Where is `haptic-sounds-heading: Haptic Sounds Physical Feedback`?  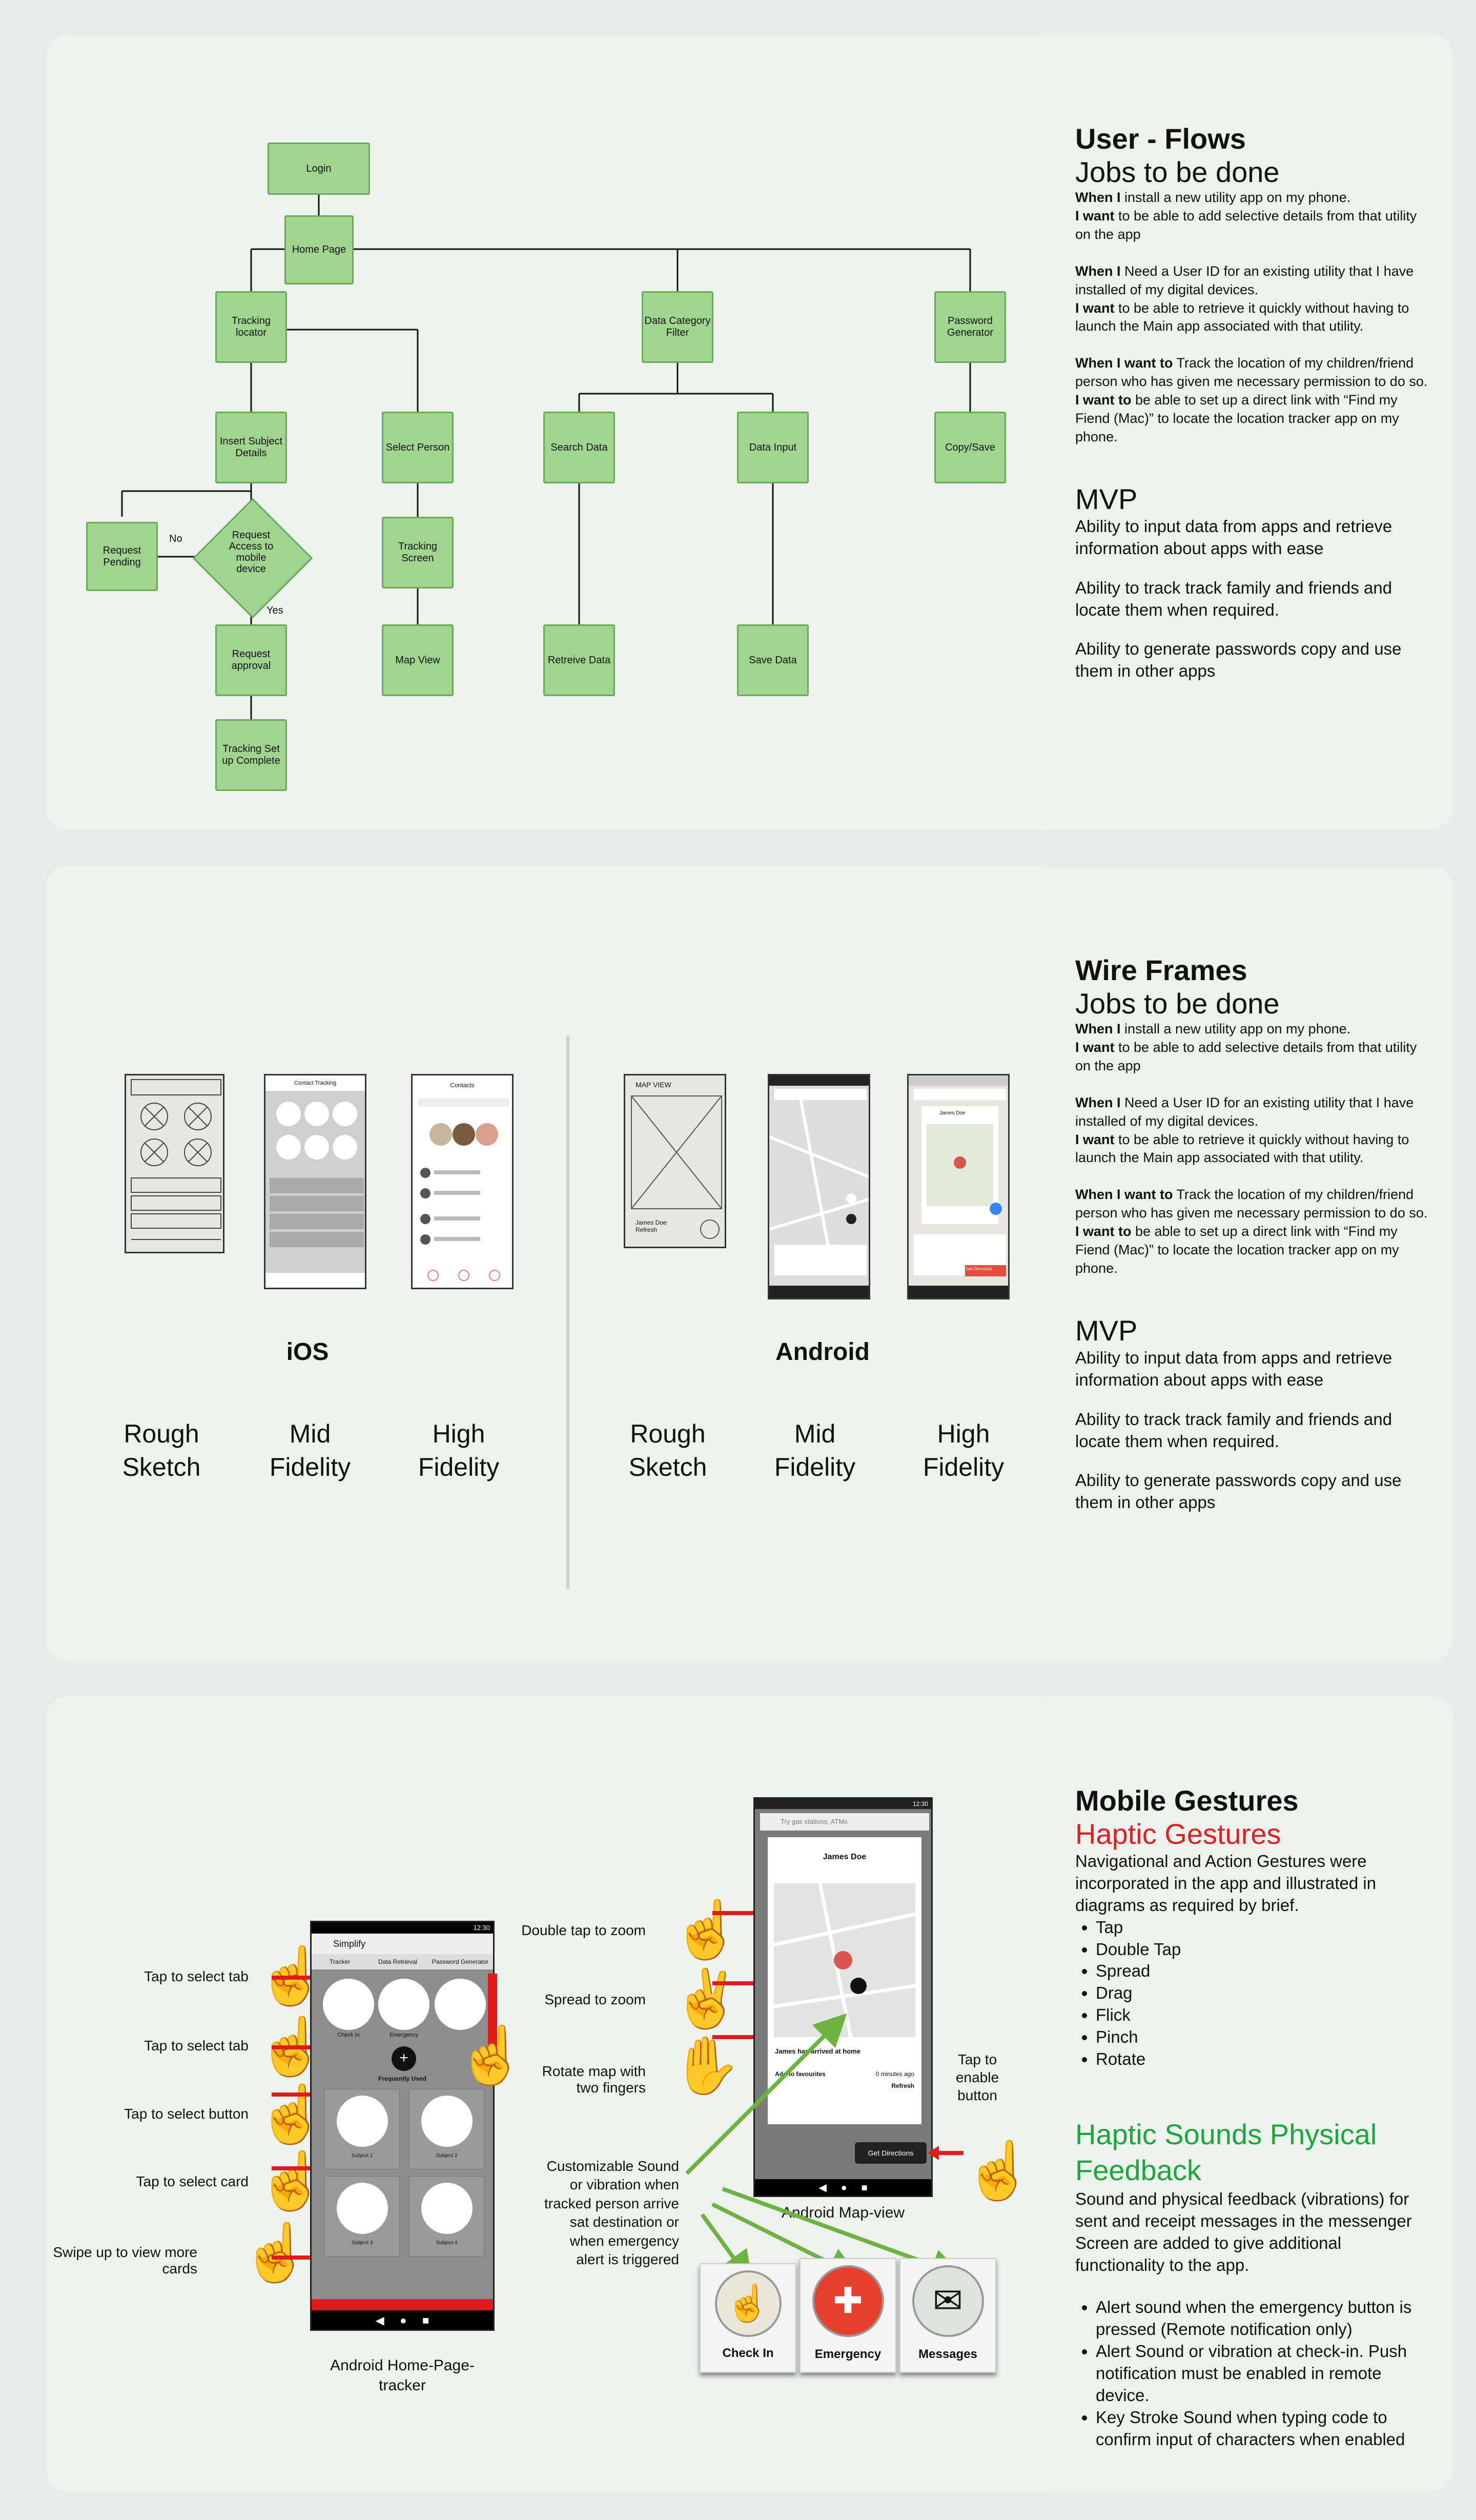
haptic-sounds-heading: Haptic Sounds Physical Feedback is located at coordinates (1226, 2152).